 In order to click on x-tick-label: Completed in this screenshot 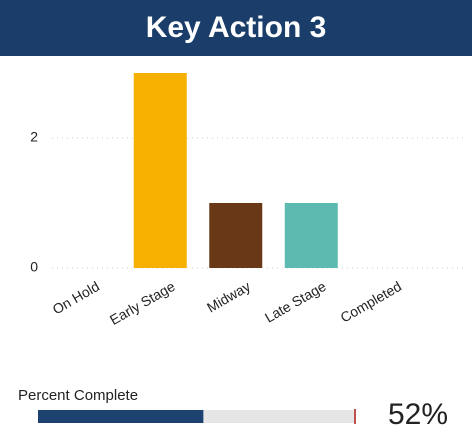, I will do `click(370, 302)`.